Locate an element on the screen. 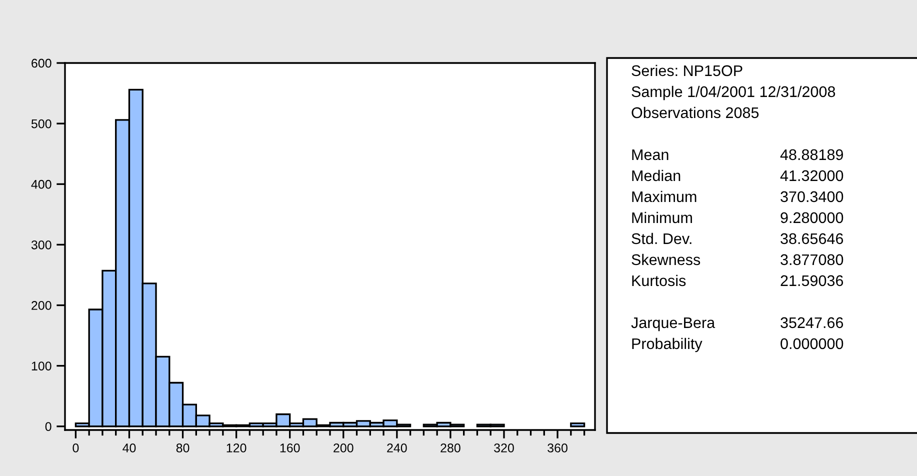 The width and height of the screenshot is (917, 476). text: Sample 1/04/2001 12/31/2008 is located at coordinates (734, 93).